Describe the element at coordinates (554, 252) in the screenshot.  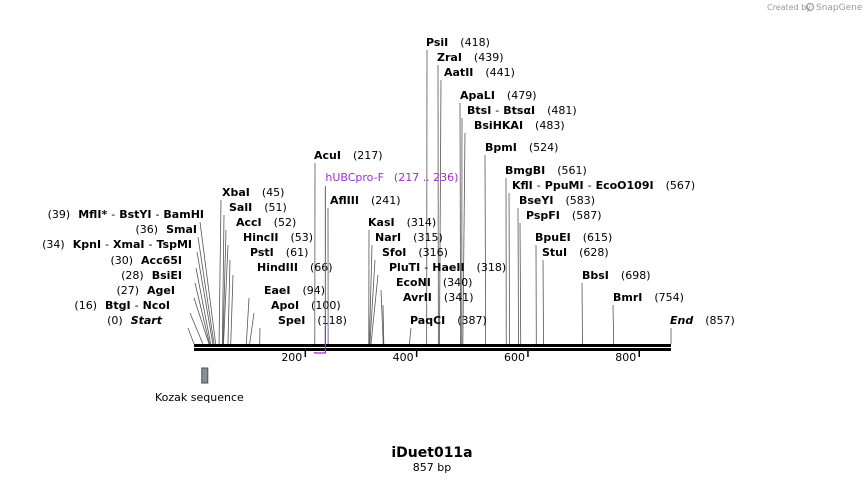
I see `enzyme-name: StuI` at that location.